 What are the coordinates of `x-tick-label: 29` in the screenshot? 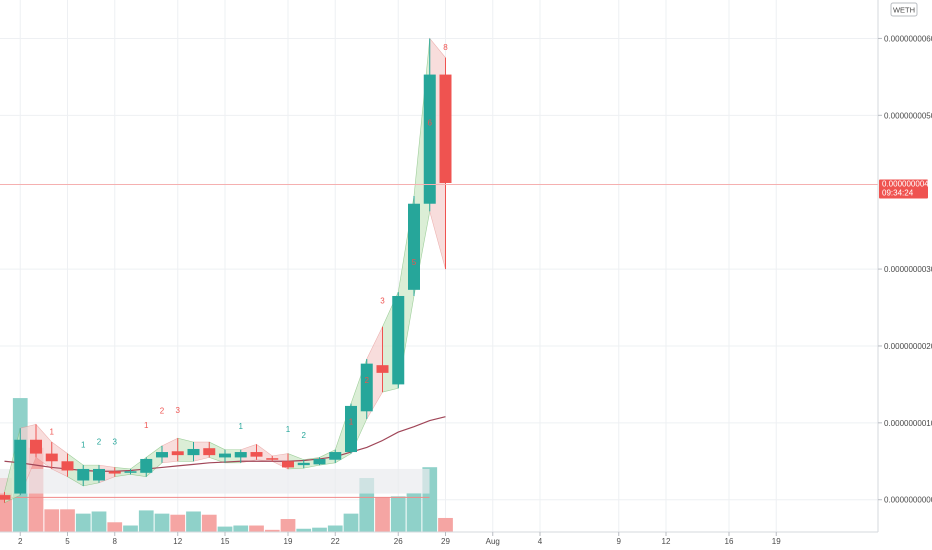 It's located at (445, 541).